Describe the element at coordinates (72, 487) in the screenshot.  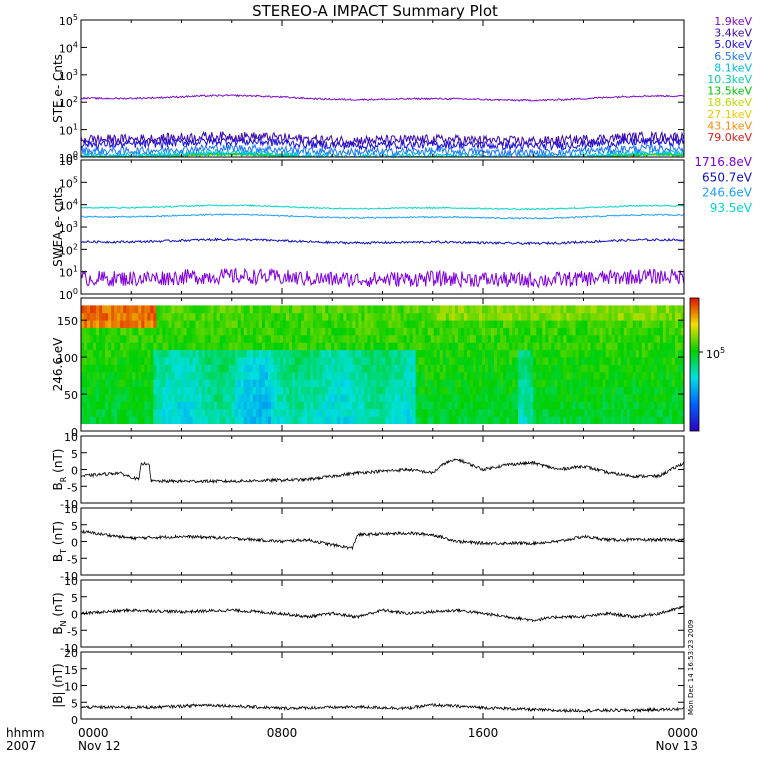
I see `tick-label: -5` at that location.